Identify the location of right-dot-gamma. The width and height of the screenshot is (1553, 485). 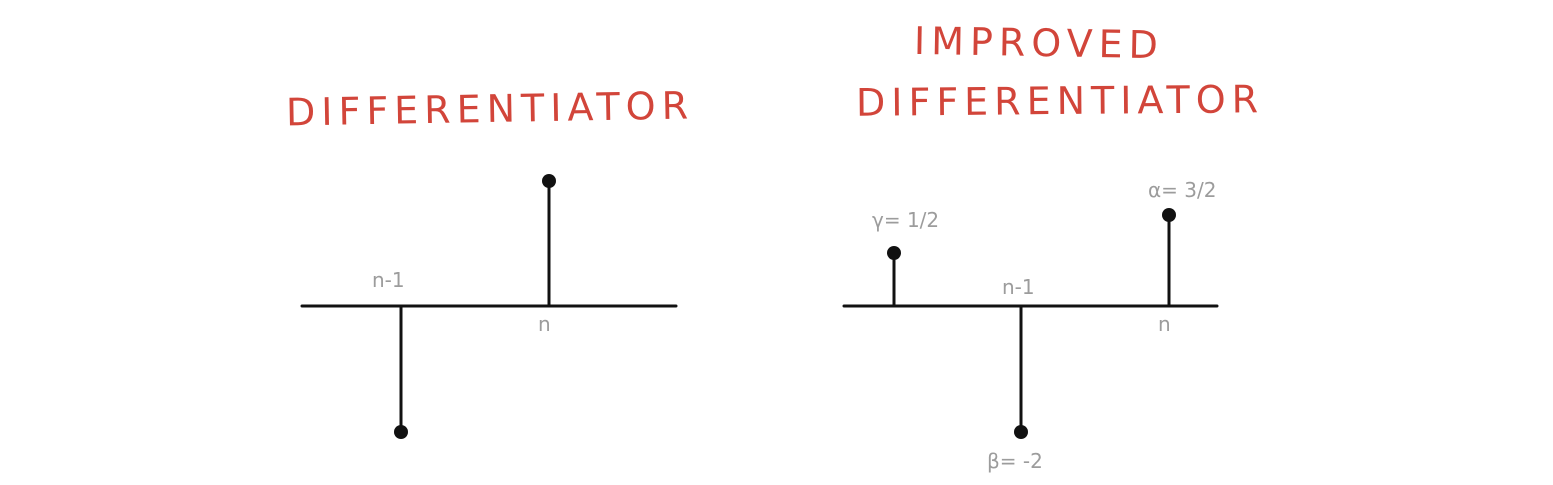
(894, 253).